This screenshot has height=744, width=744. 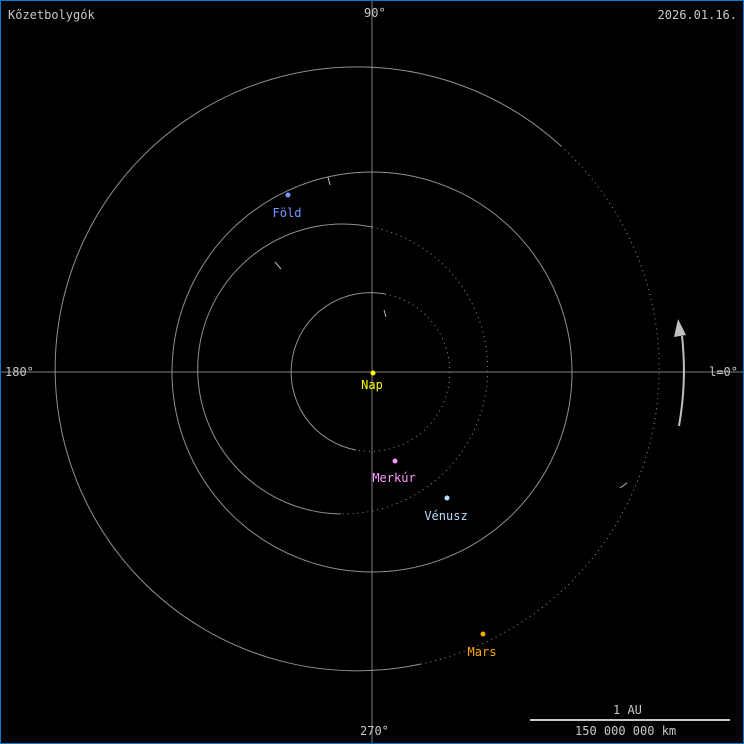 What do you see at coordinates (447, 498) in the screenshot?
I see `venus-marker` at bounding box center [447, 498].